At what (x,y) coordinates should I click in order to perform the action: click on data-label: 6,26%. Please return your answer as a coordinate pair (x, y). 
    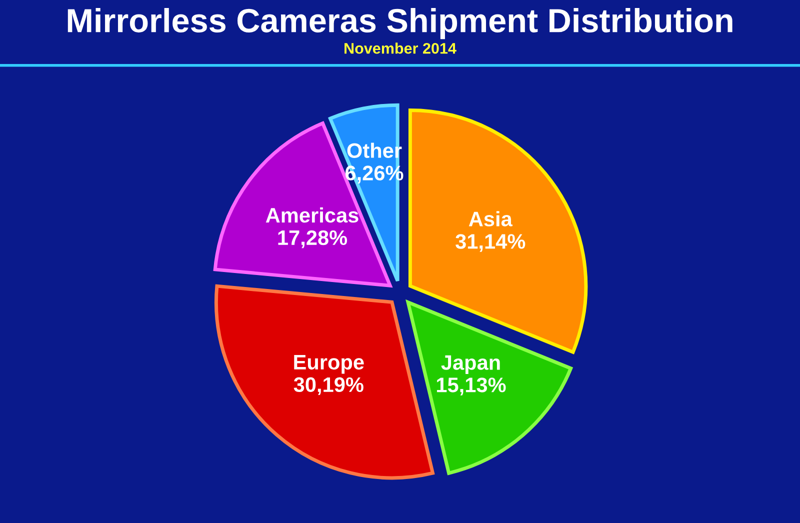
    Looking at the image, I should click on (374, 175).